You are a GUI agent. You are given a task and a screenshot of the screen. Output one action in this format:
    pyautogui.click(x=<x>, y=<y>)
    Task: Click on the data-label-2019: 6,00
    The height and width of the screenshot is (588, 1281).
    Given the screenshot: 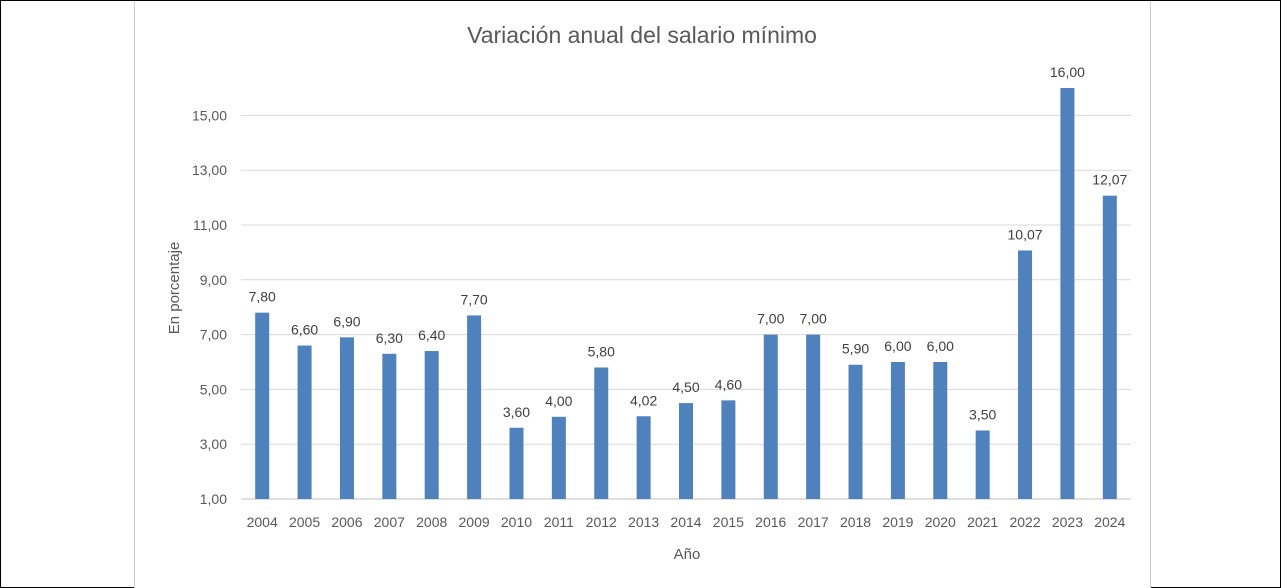 What is the action you would take?
    pyautogui.click(x=897, y=346)
    